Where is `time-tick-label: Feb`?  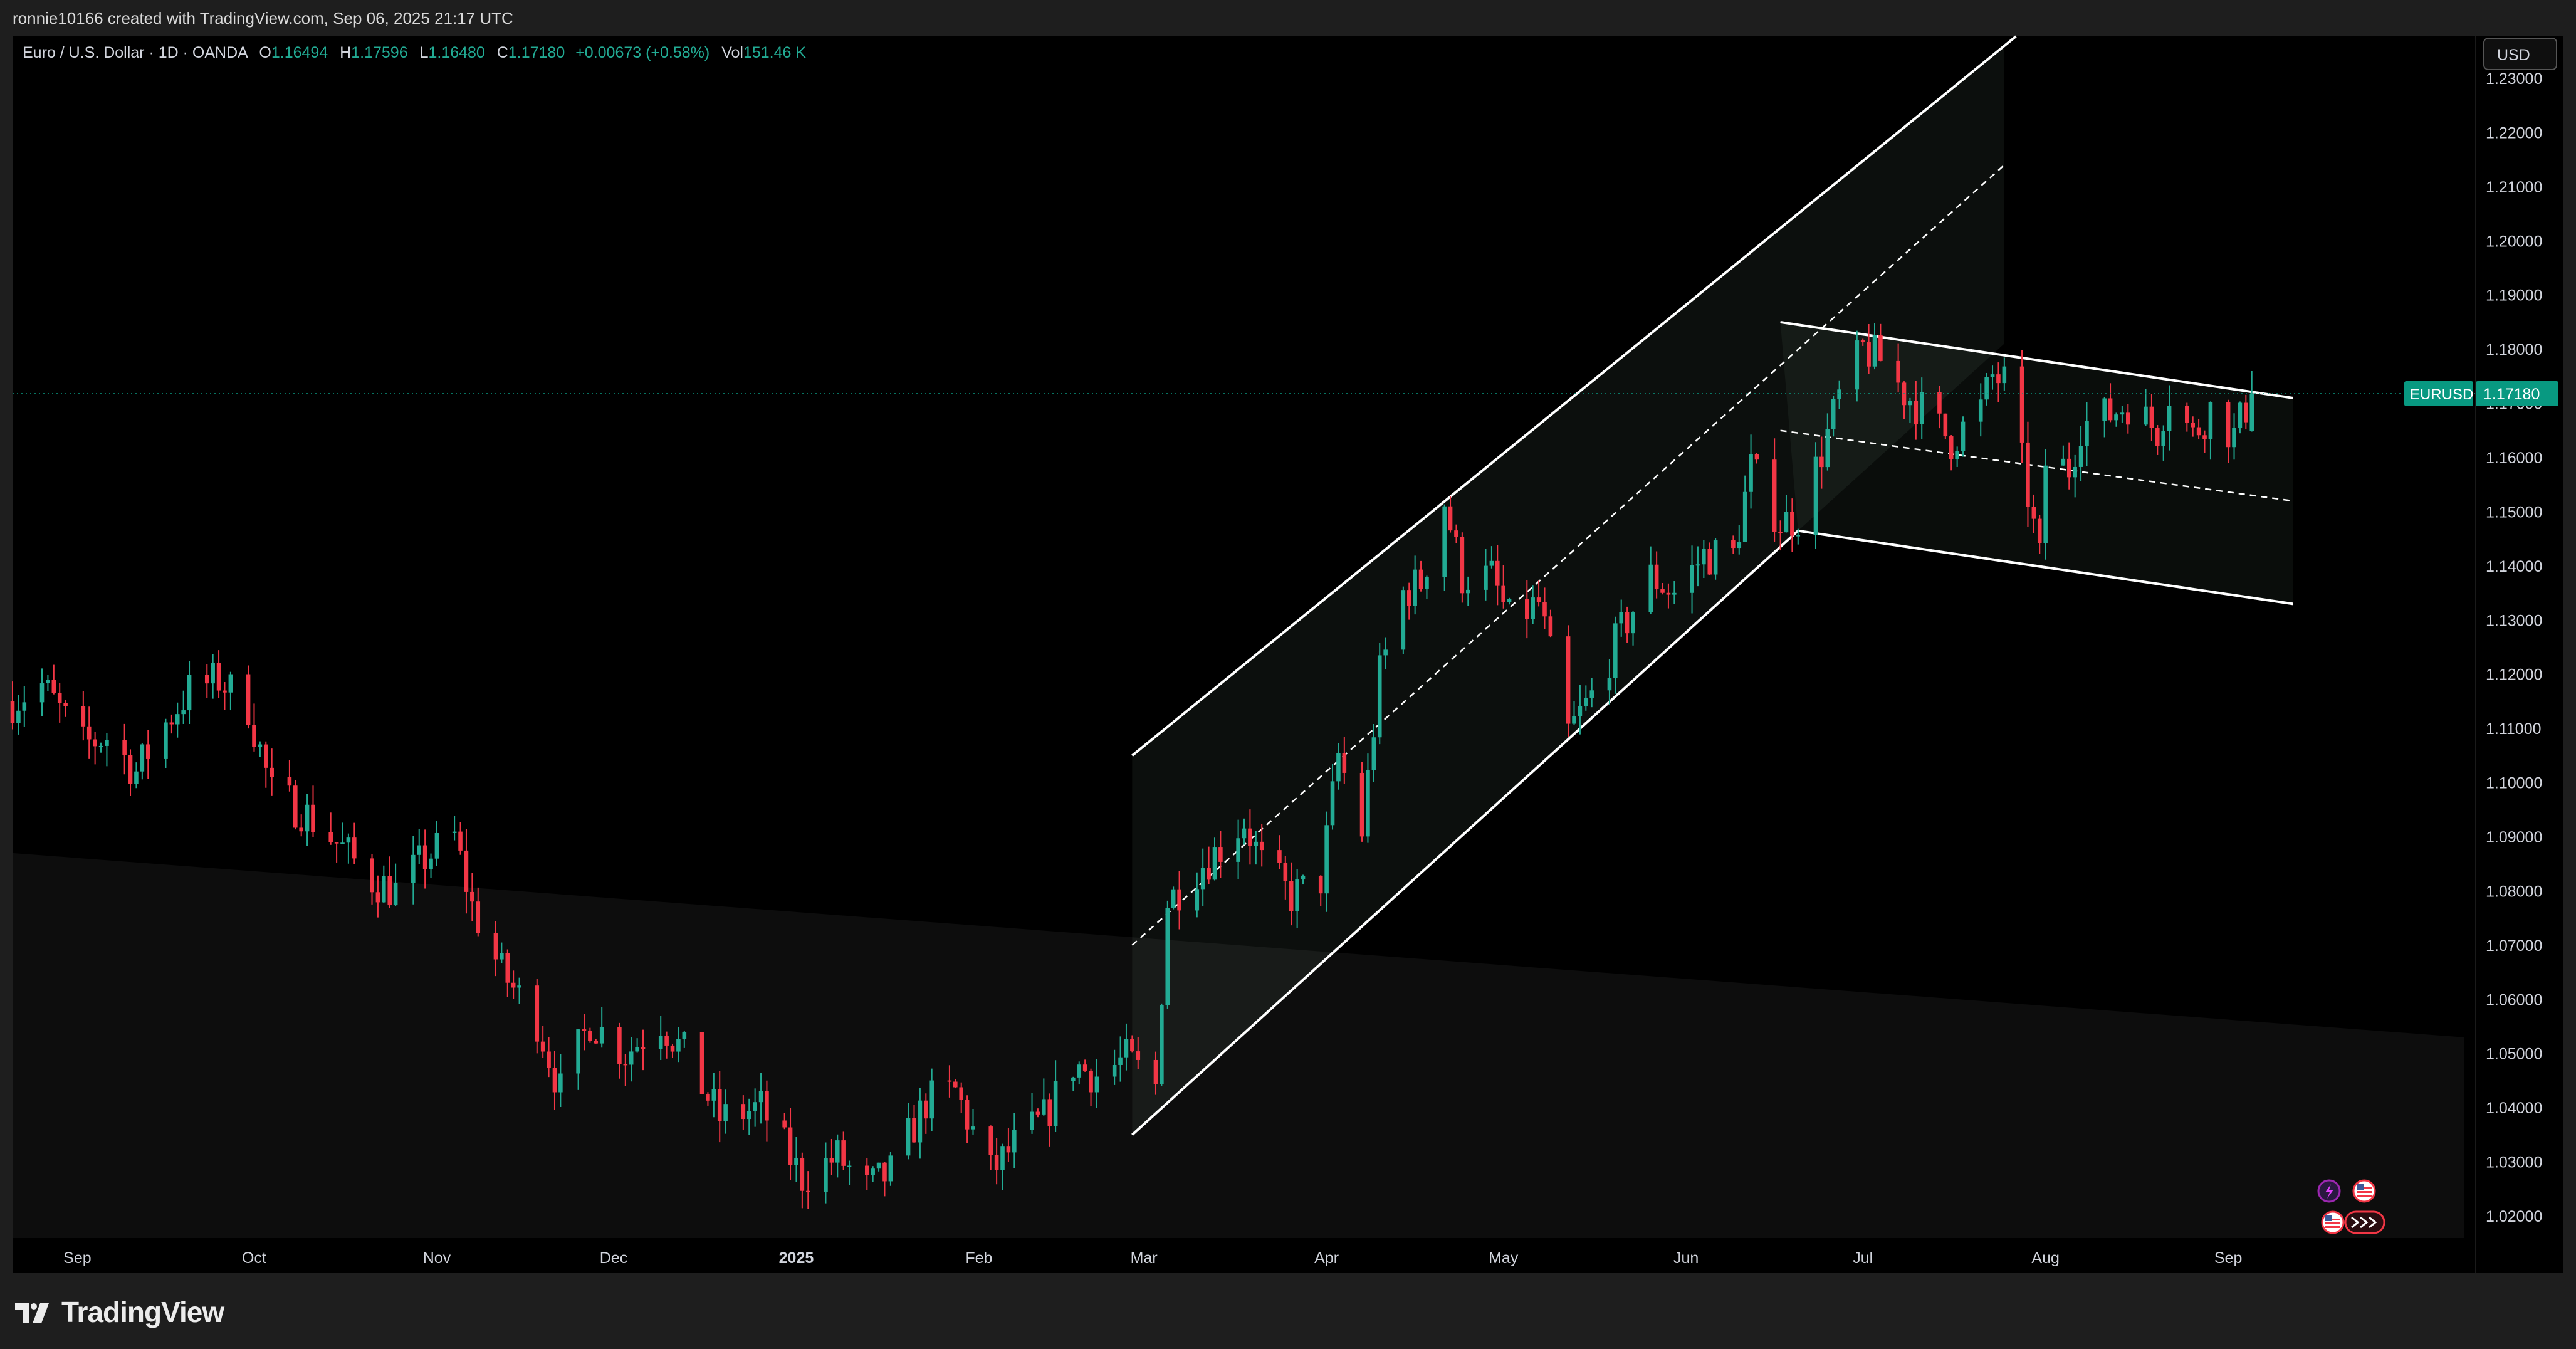
time-tick-label: Feb is located at coordinates (978, 1258).